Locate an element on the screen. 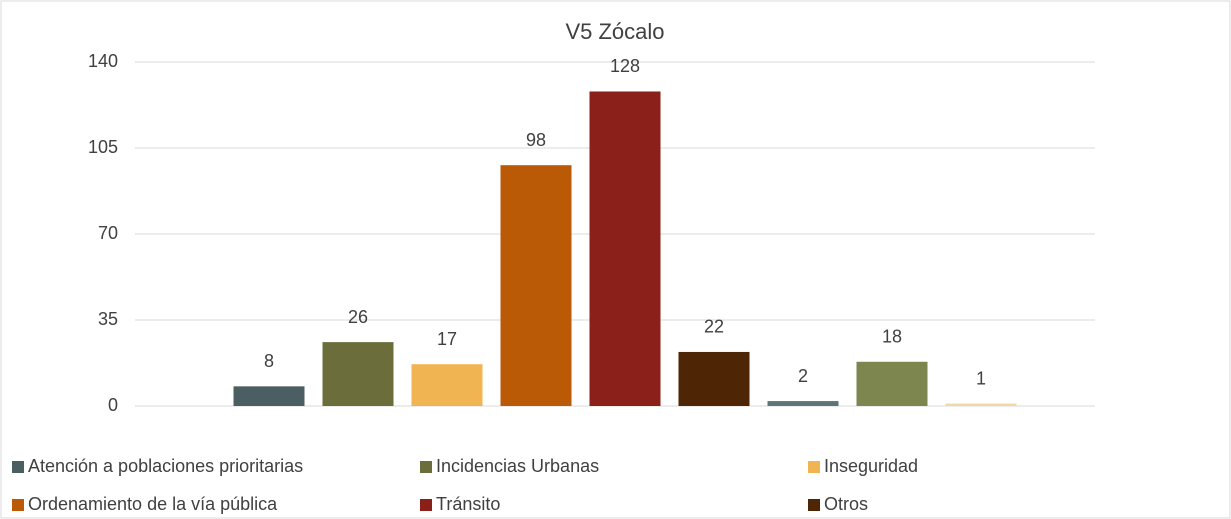 The width and height of the screenshot is (1231, 519). y-tick-label: 70 is located at coordinates (108, 233).